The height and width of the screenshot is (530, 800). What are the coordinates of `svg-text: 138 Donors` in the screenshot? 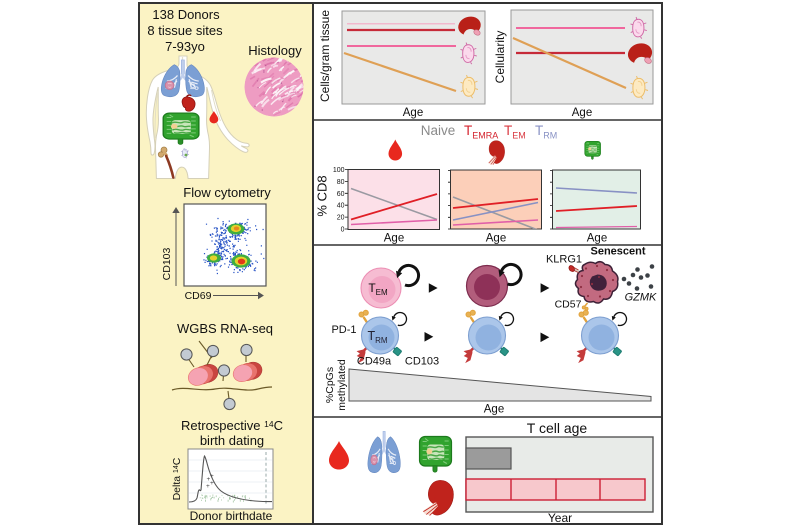 It's located at (186, 14).